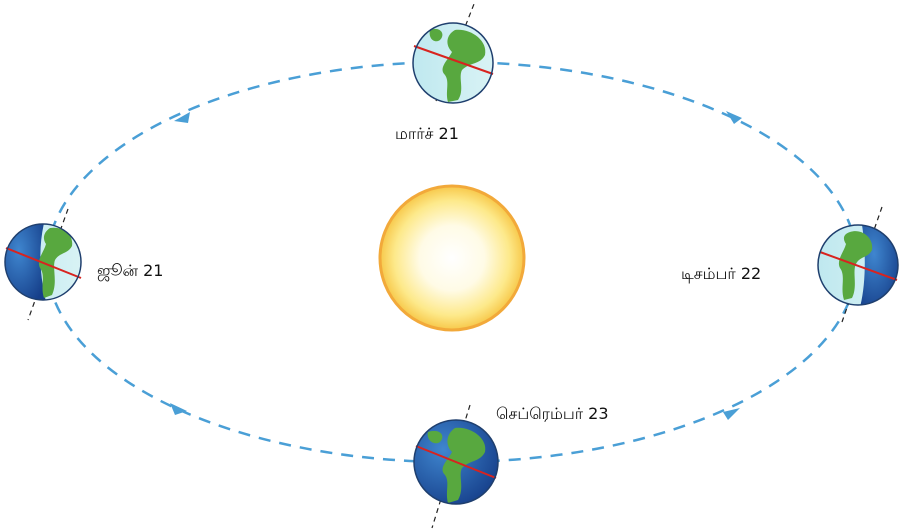 This screenshot has width=899, height=532. Describe the element at coordinates (427, 133) in the screenshot. I see `label-march: மார்ச் 21` at that location.